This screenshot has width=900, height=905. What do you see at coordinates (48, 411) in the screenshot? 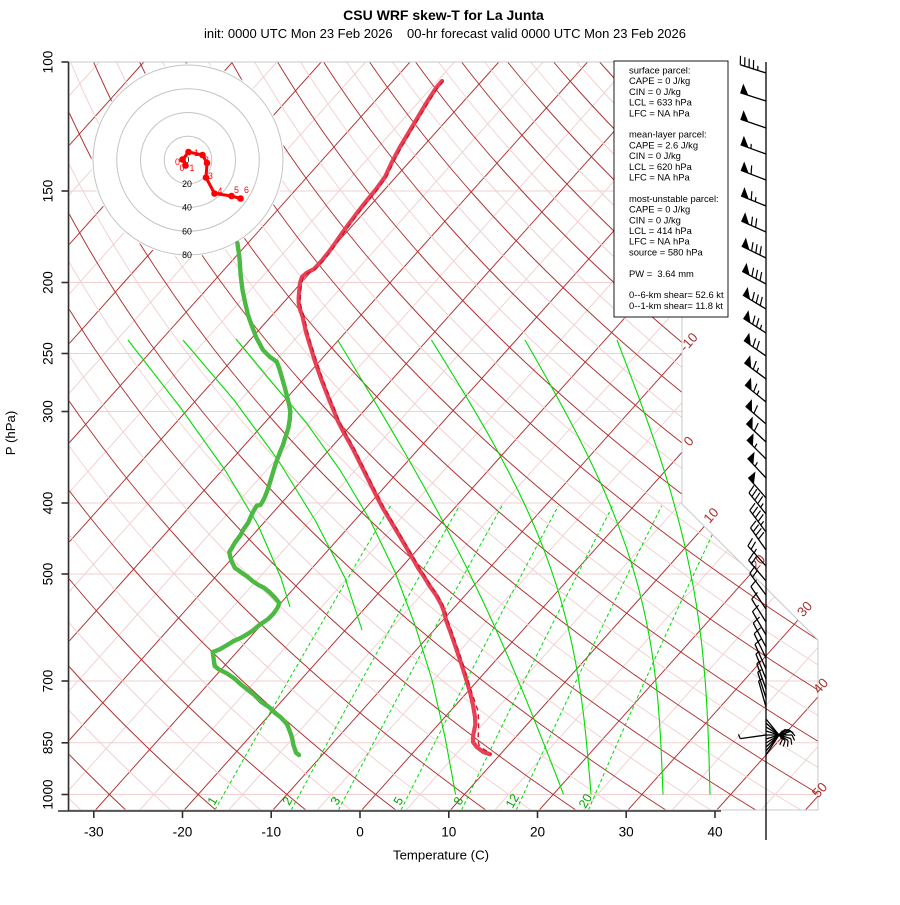
I see `svg-text: 300` at bounding box center [48, 411].